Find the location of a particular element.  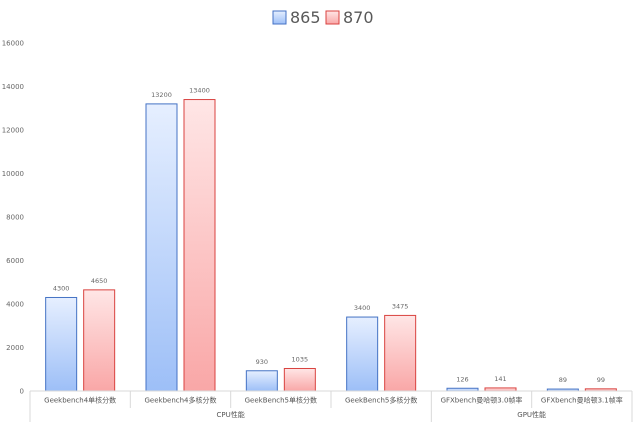

y-tick-label: 6000 is located at coordinates (15, 261).